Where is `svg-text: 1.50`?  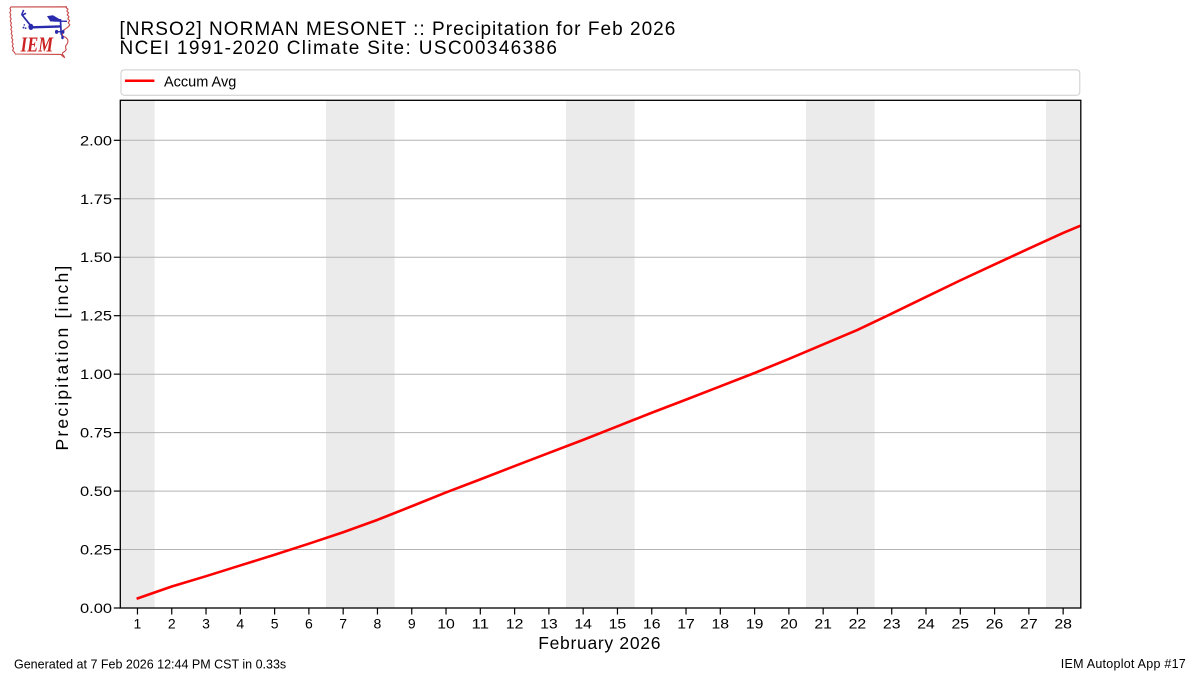
svg-text: 1.50 is located at coordinates (96, 257).